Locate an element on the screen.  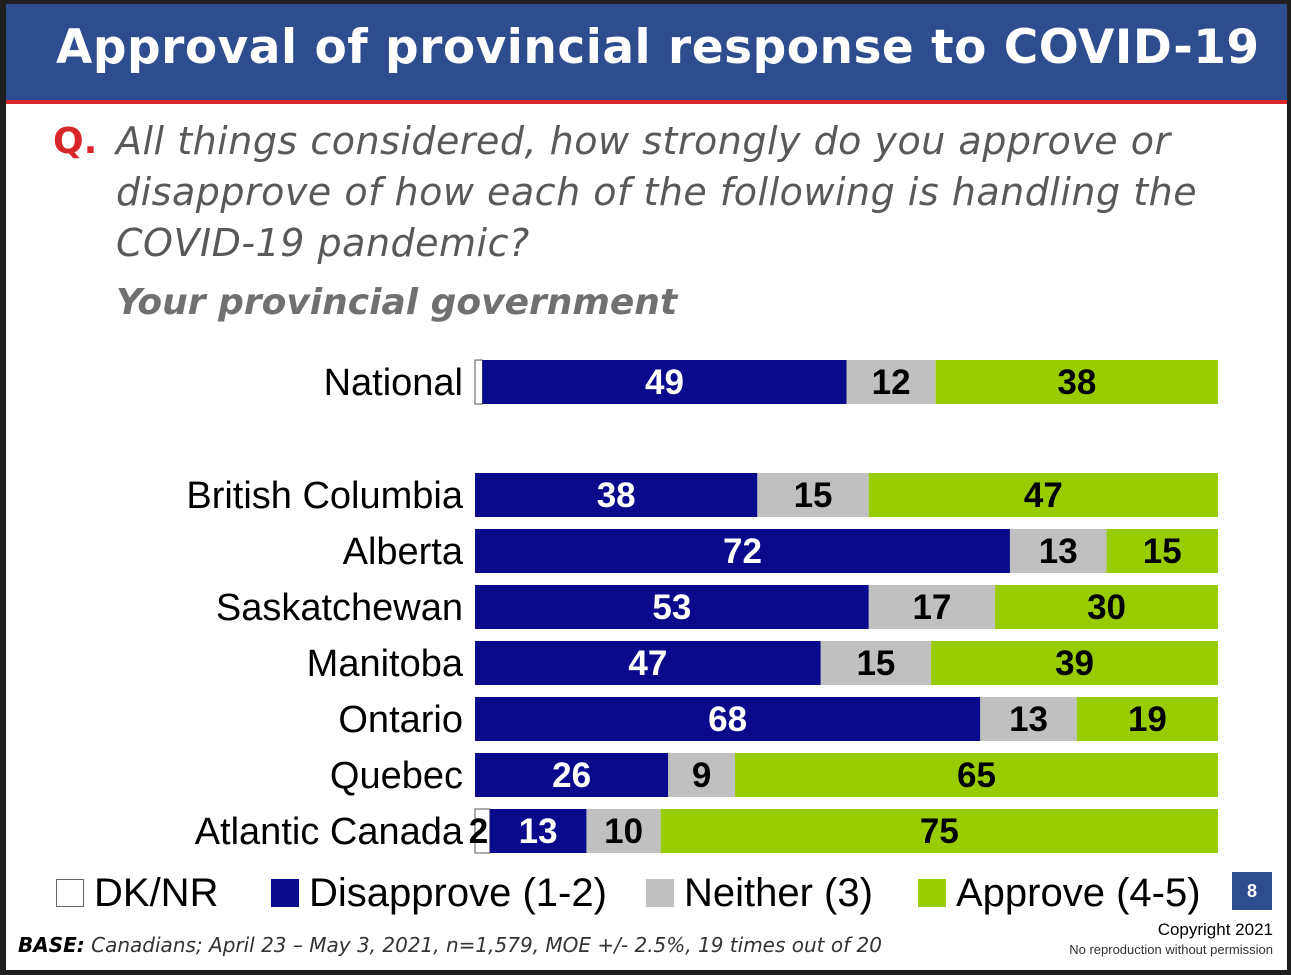
no-reproduction-note: No reproduction without permission is located at coordinates (1171, 949).